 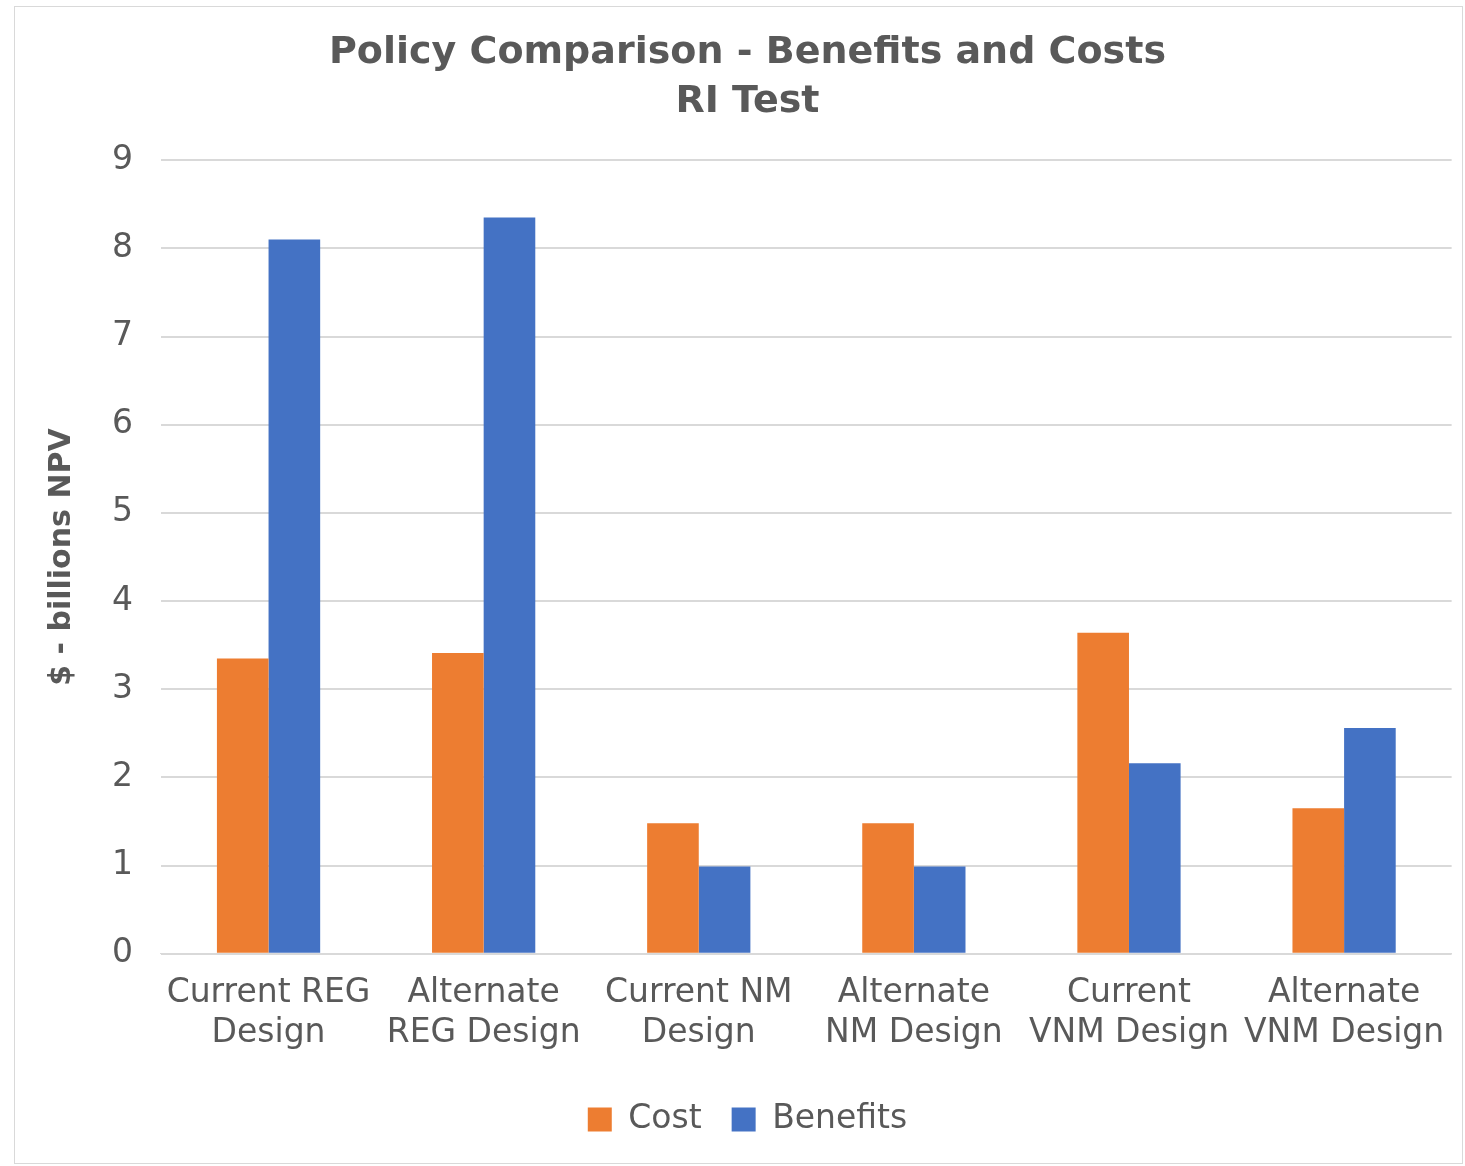 I want to click on legend-label: Cost, so click(x=665, y=1117).